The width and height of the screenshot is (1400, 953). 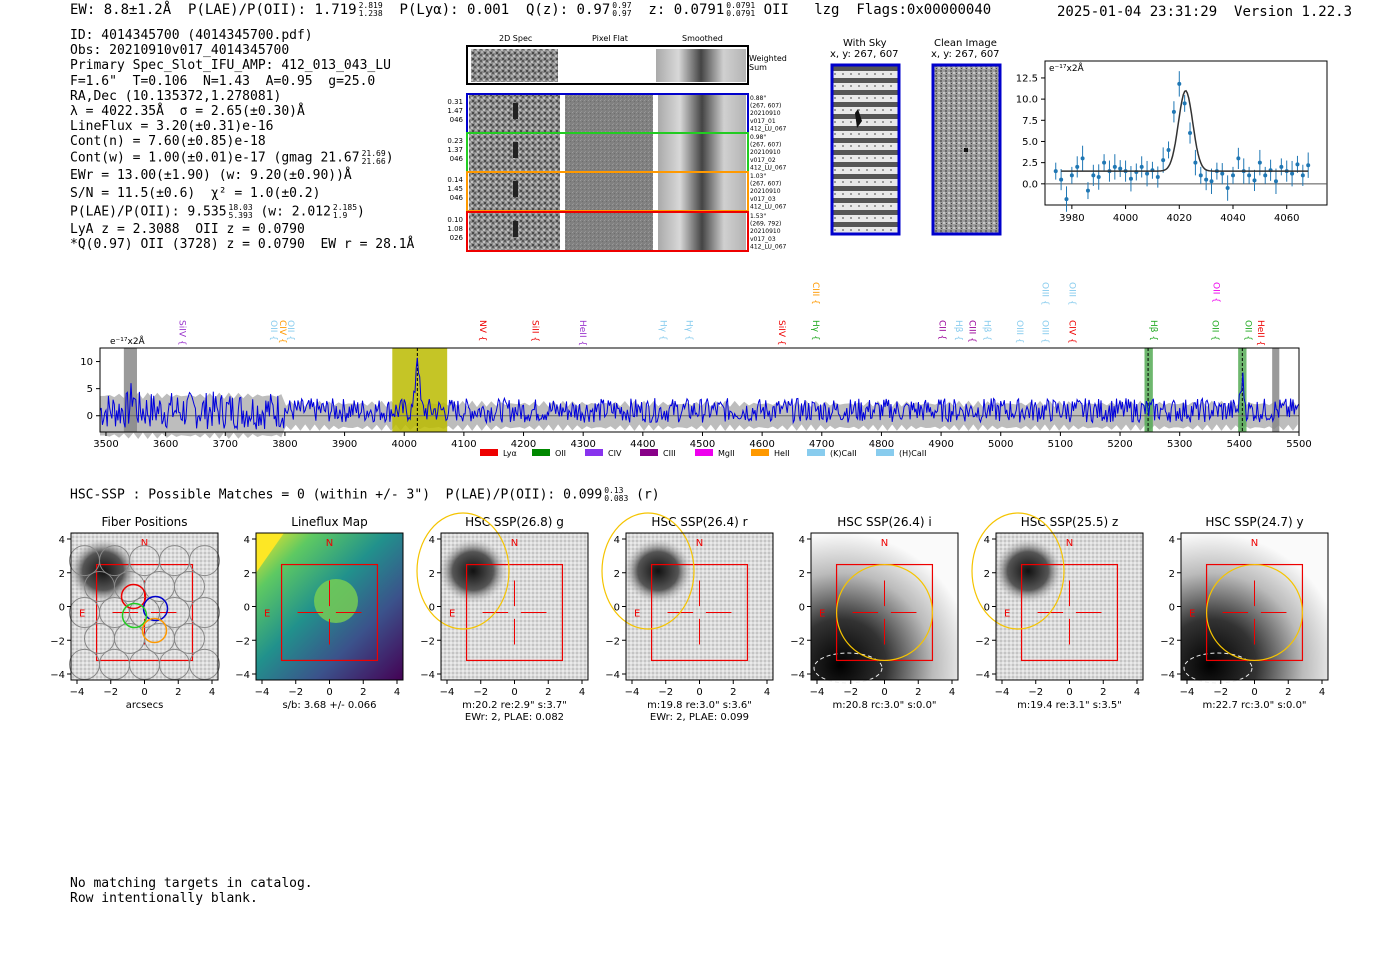 I want to click on line-label: SiIV {, so click(x=181, y=333).